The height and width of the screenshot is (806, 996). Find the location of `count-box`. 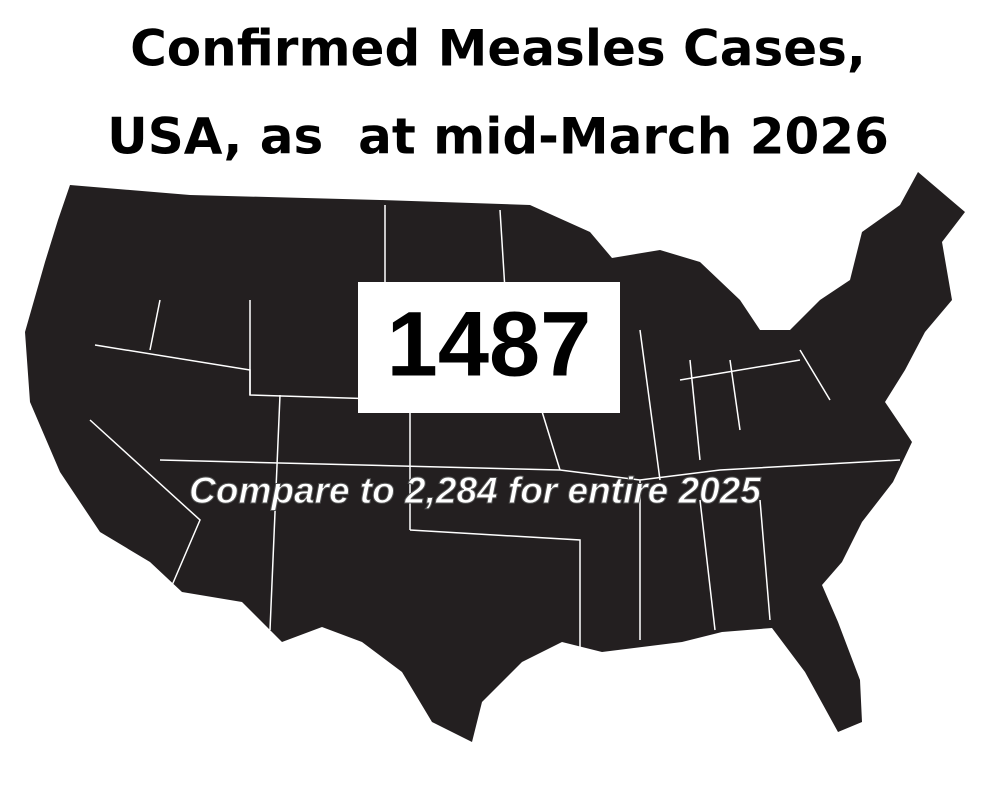

count-box is located at coordinates (489, 347).